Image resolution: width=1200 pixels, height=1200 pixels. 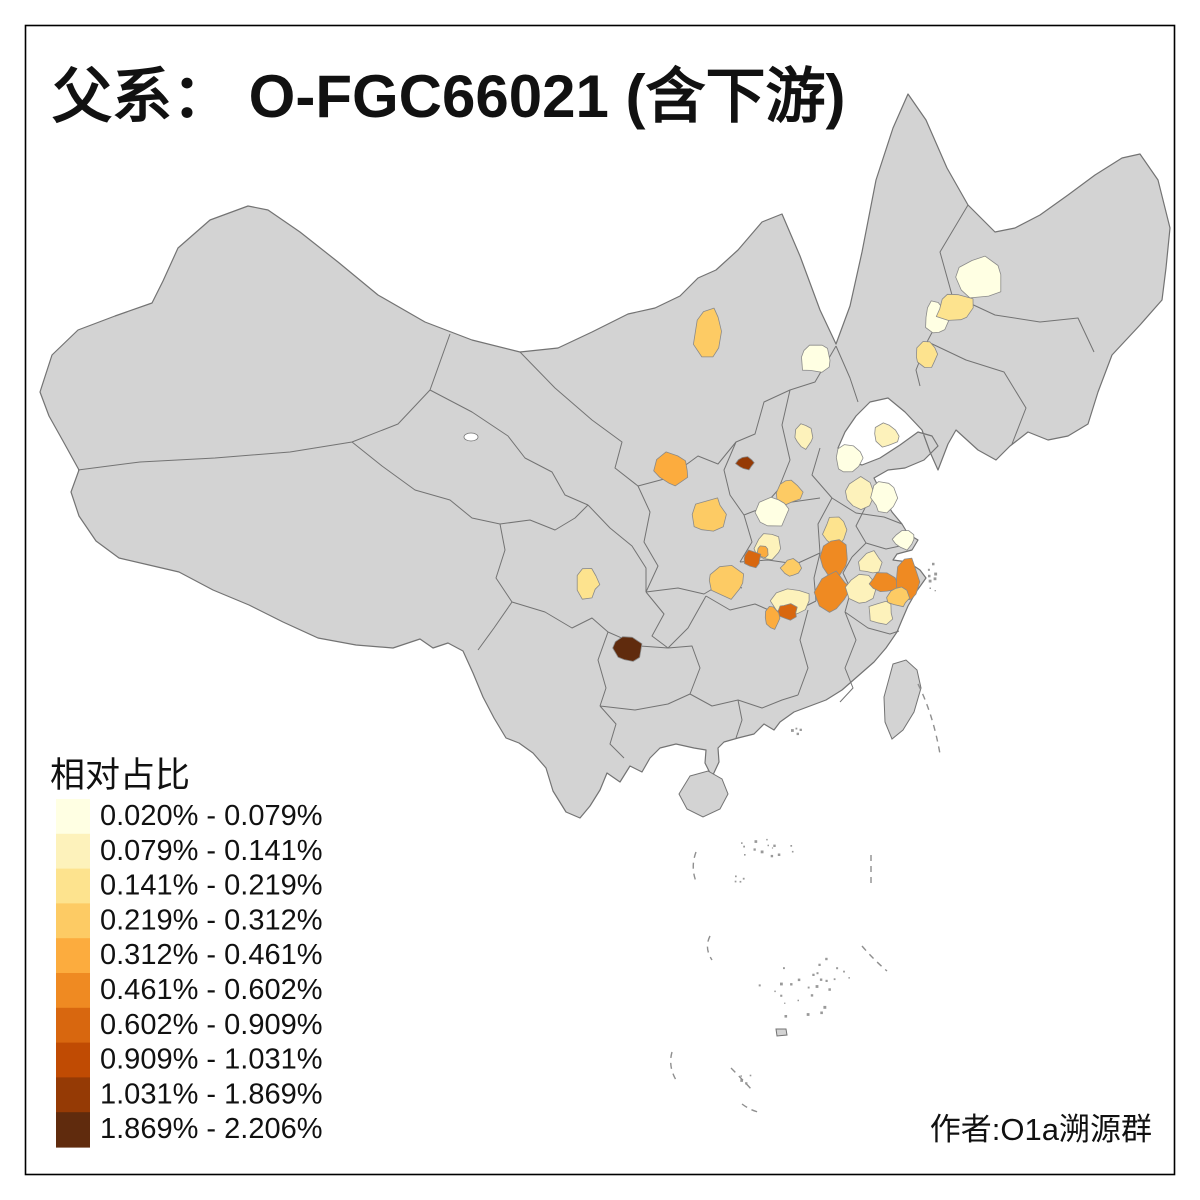 What do you see at coordinates (211, 1129) in the screenshot?
I see `legend-range-label: 1.869% - 2.206%` at bounding box center [211, 1129].